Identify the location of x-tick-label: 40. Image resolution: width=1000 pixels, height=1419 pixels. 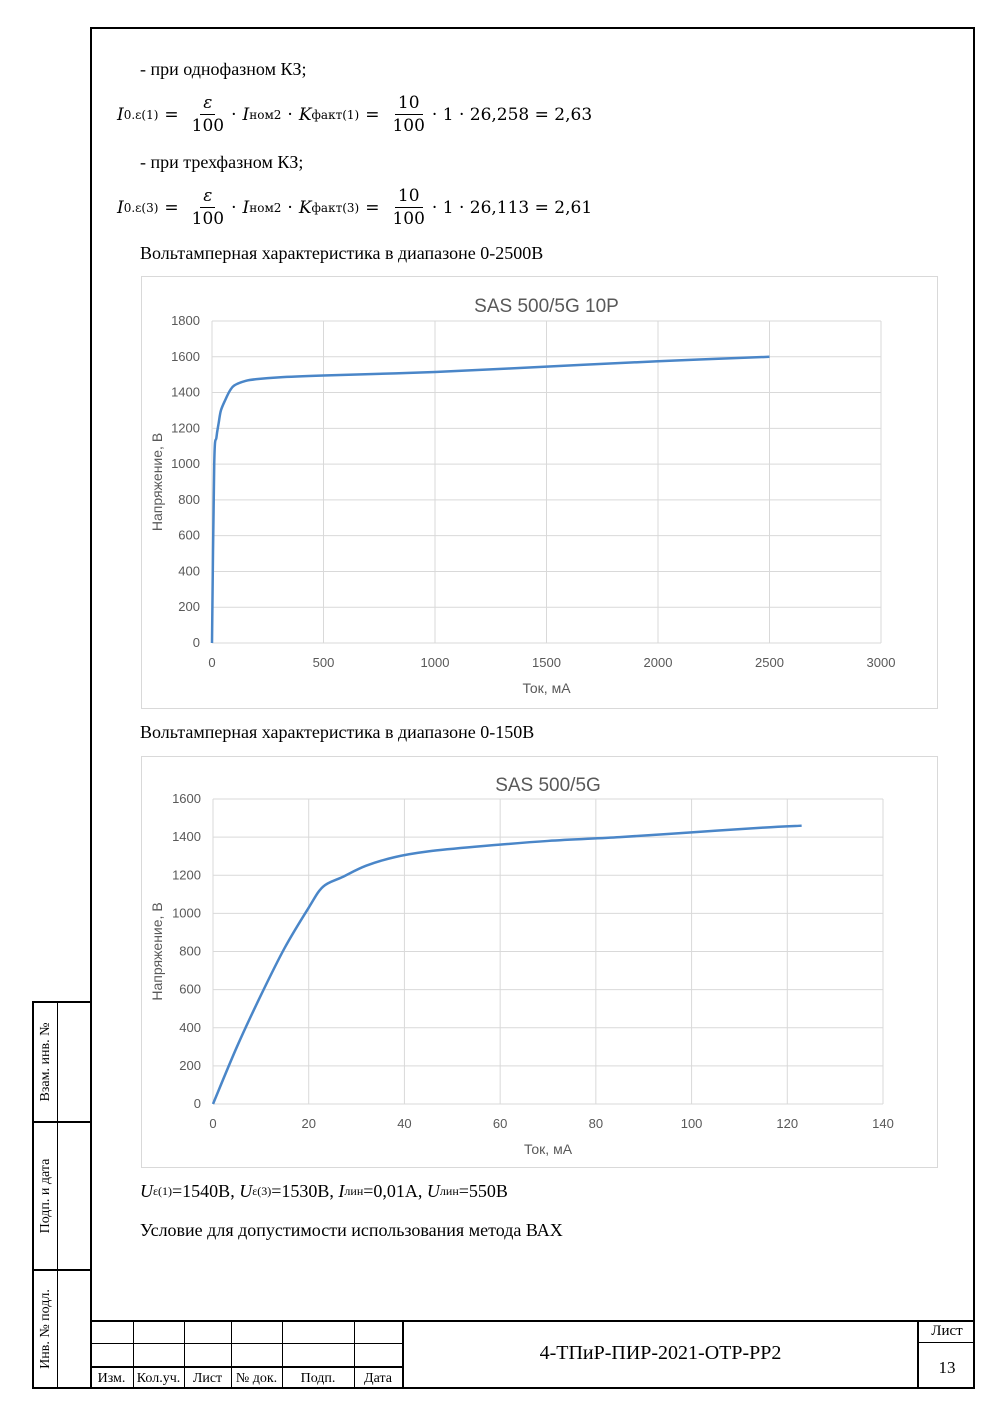
(404, 1123).